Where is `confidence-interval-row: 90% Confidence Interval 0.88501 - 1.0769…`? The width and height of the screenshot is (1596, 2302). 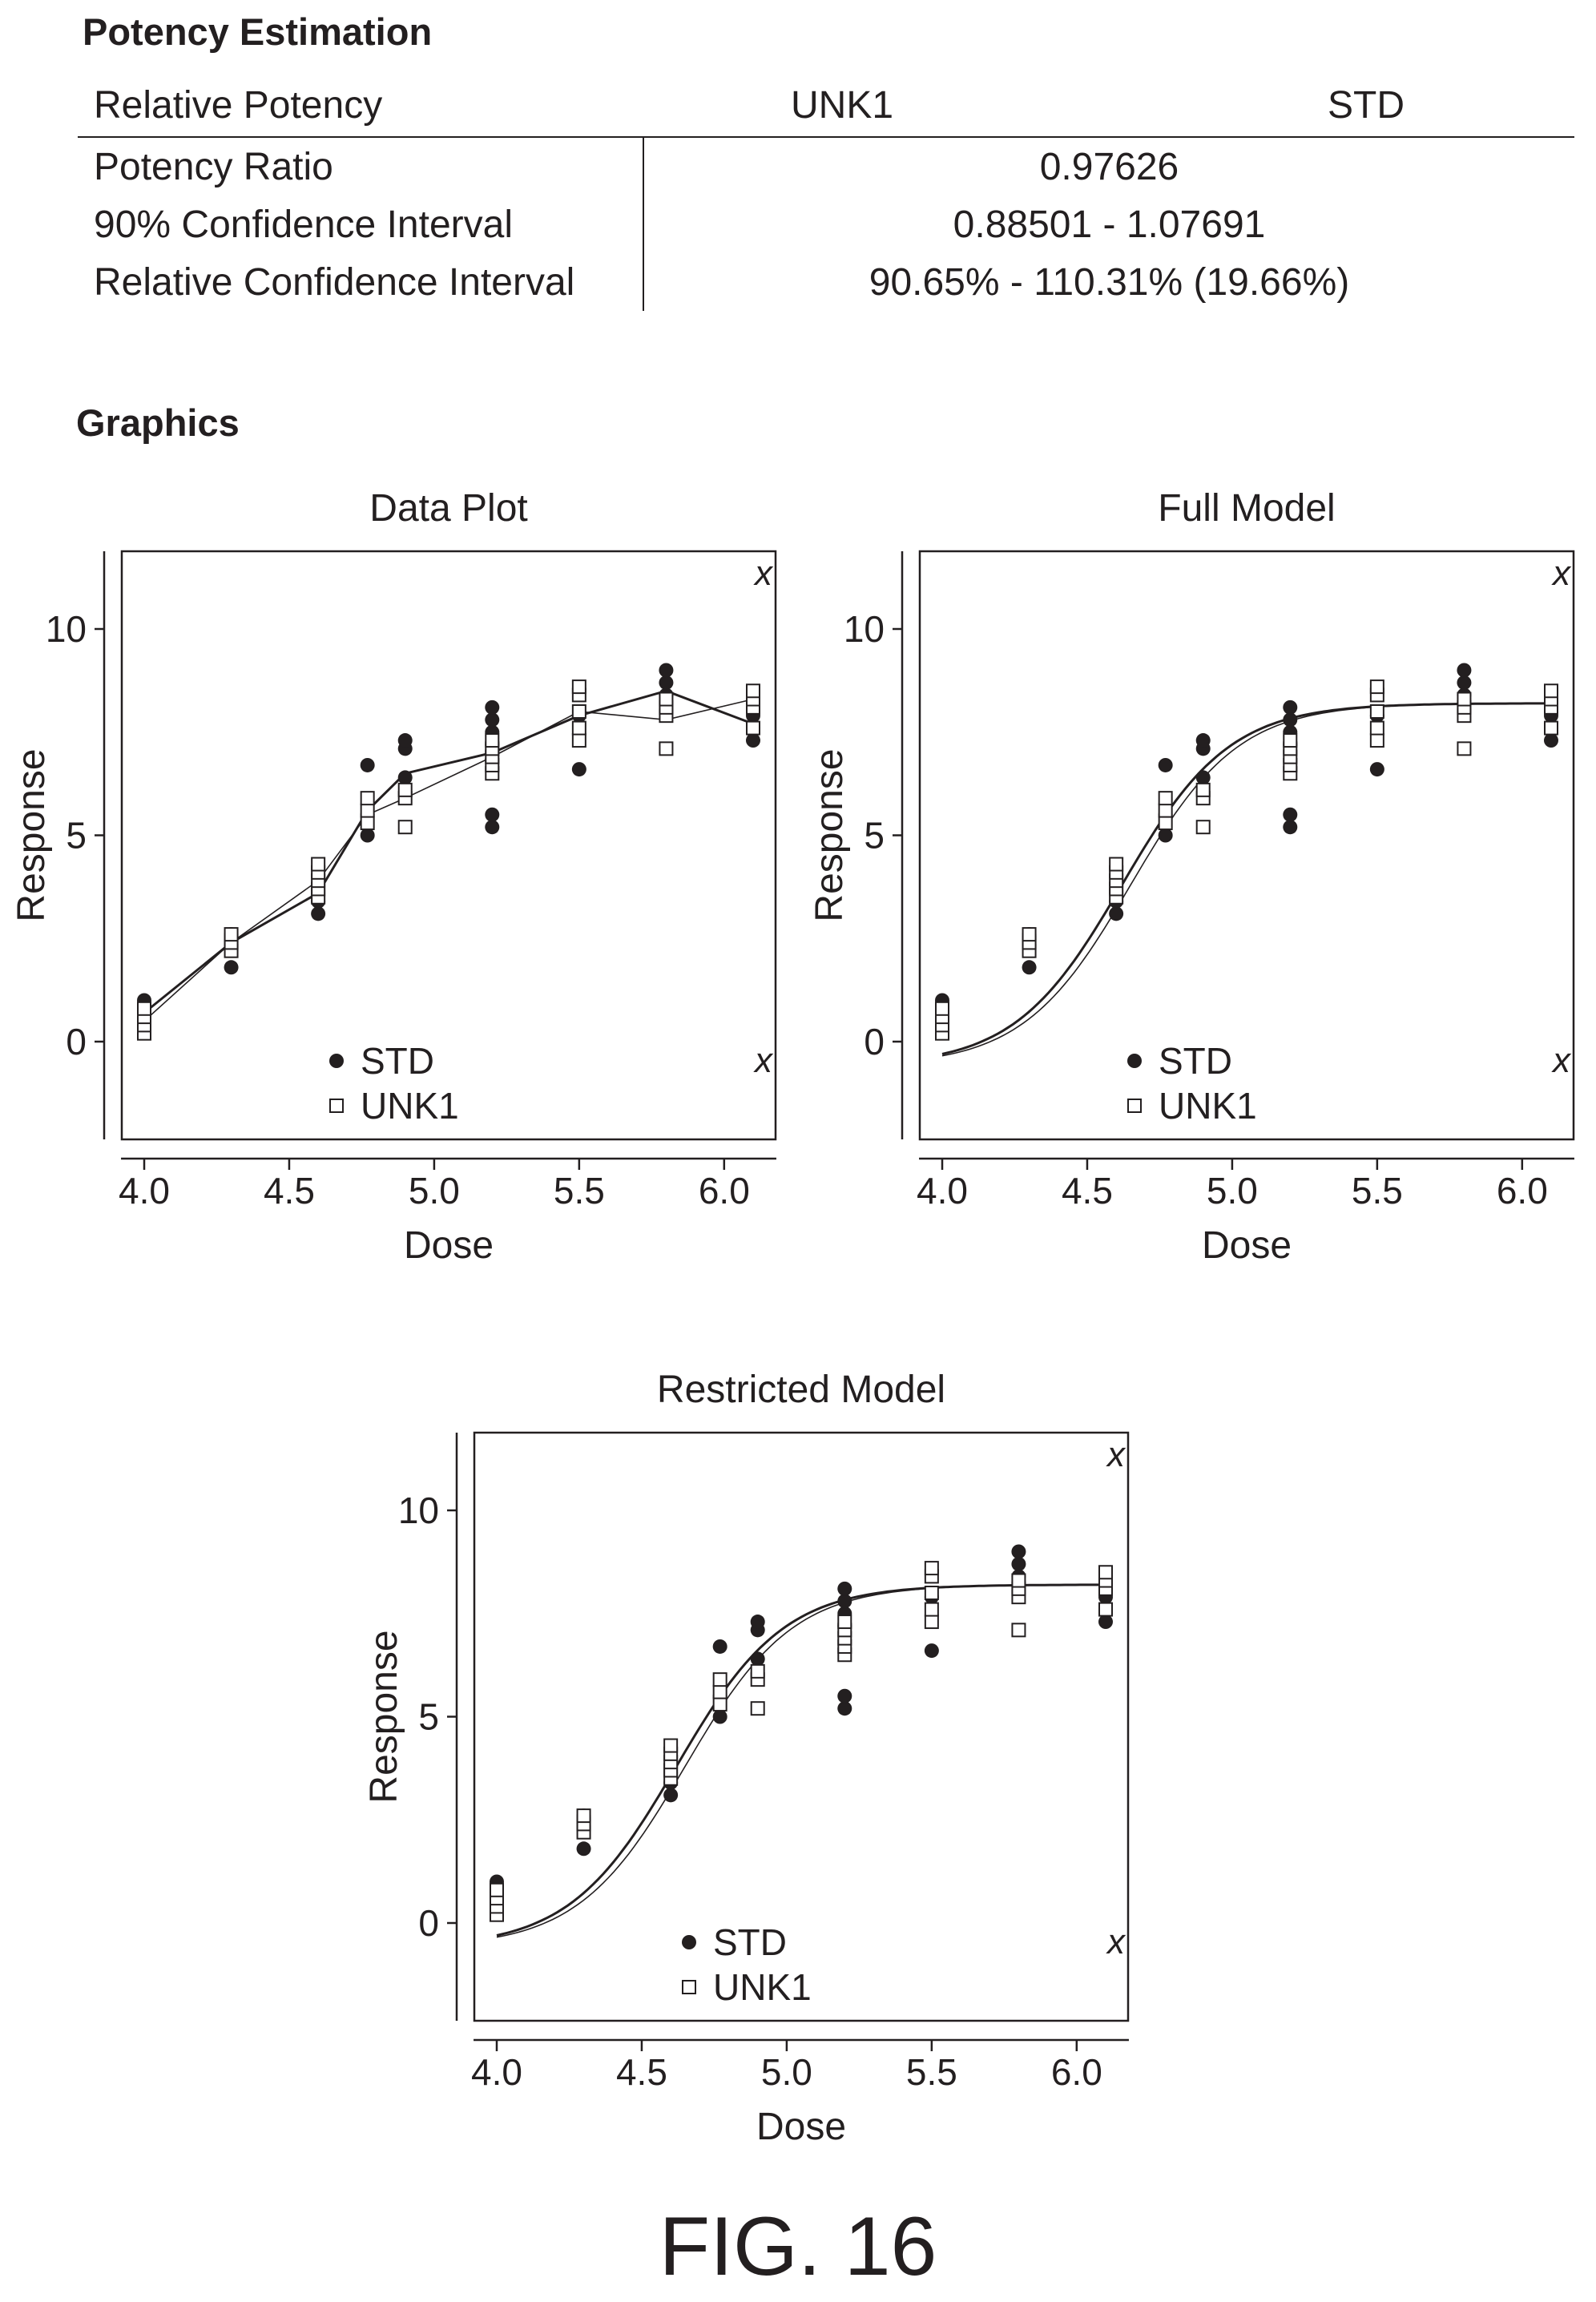
confidence-interval-row: 90% Confidence Interval 0.88501 - 1.0769… is located at coordinates (826, 224).